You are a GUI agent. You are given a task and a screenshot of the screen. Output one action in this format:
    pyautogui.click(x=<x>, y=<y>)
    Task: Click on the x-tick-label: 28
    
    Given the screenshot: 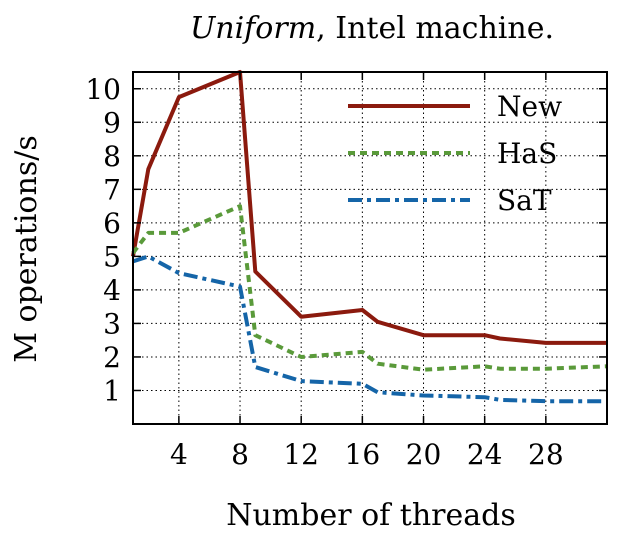 What is the action you would take?
    pyautogui.click(x=546, y=454)
    